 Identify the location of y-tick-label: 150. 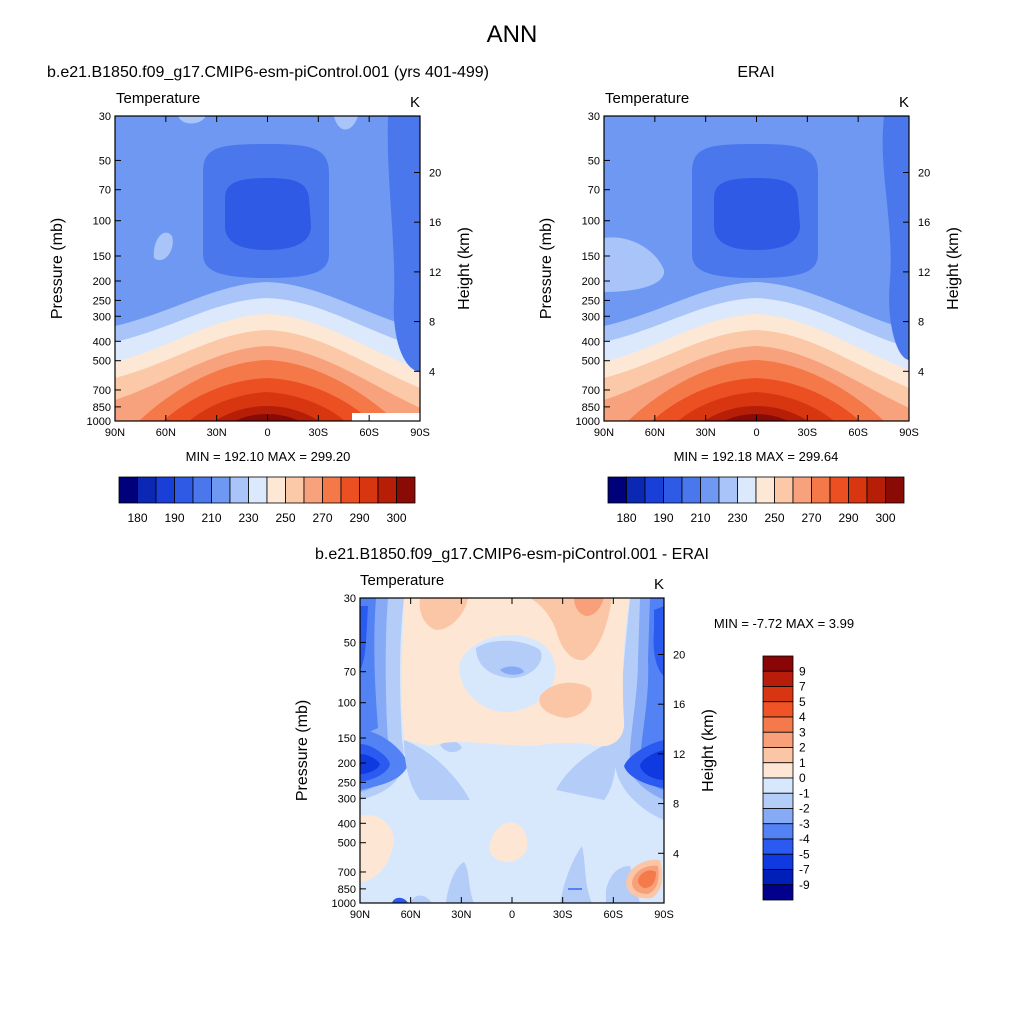
(347, 739).